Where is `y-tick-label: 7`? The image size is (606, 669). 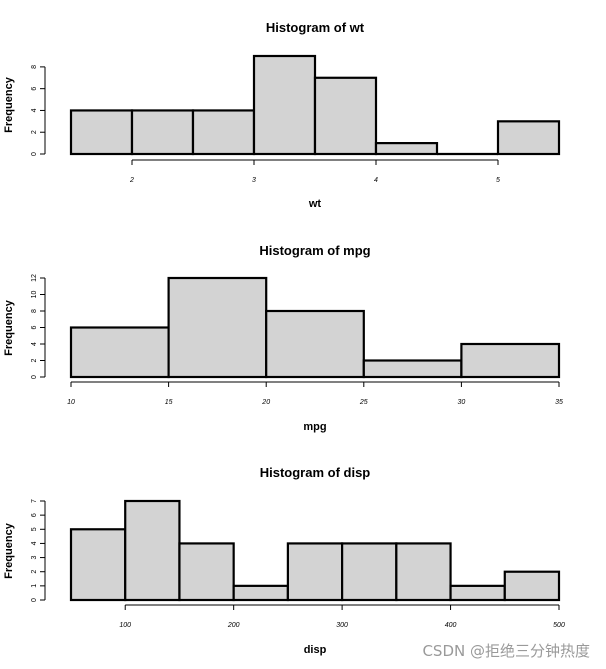
y-tick-label: 7 is located at coordinates (34, 501).